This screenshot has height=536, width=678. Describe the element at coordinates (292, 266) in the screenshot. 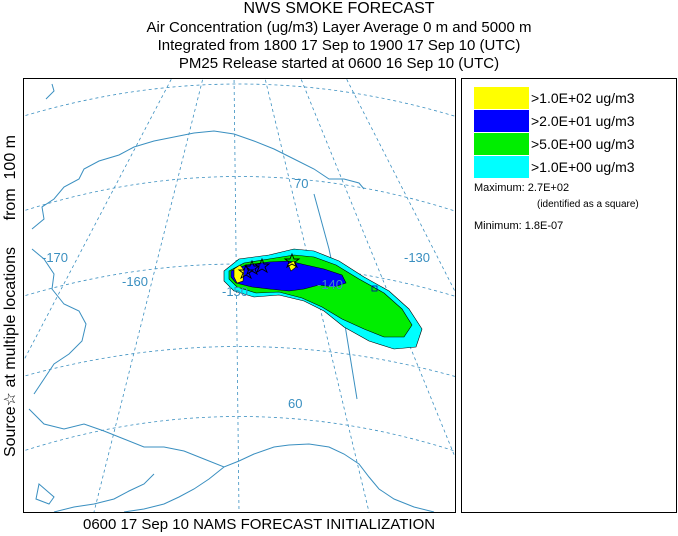

I see `plume-level-yellow-east` at that location.